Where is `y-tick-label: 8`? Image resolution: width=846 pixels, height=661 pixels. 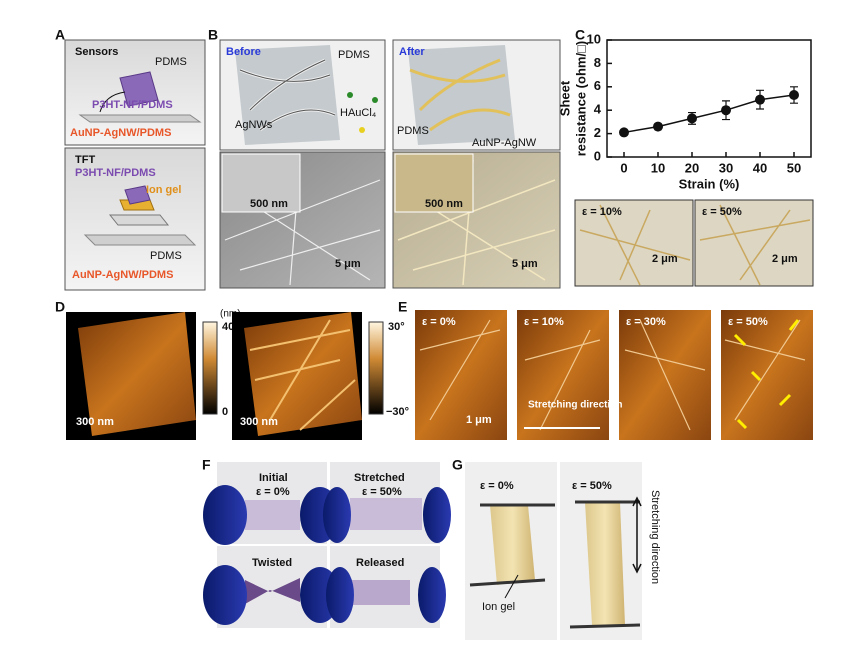 y-tick-label: 8 is located at coordinates (597, 62).